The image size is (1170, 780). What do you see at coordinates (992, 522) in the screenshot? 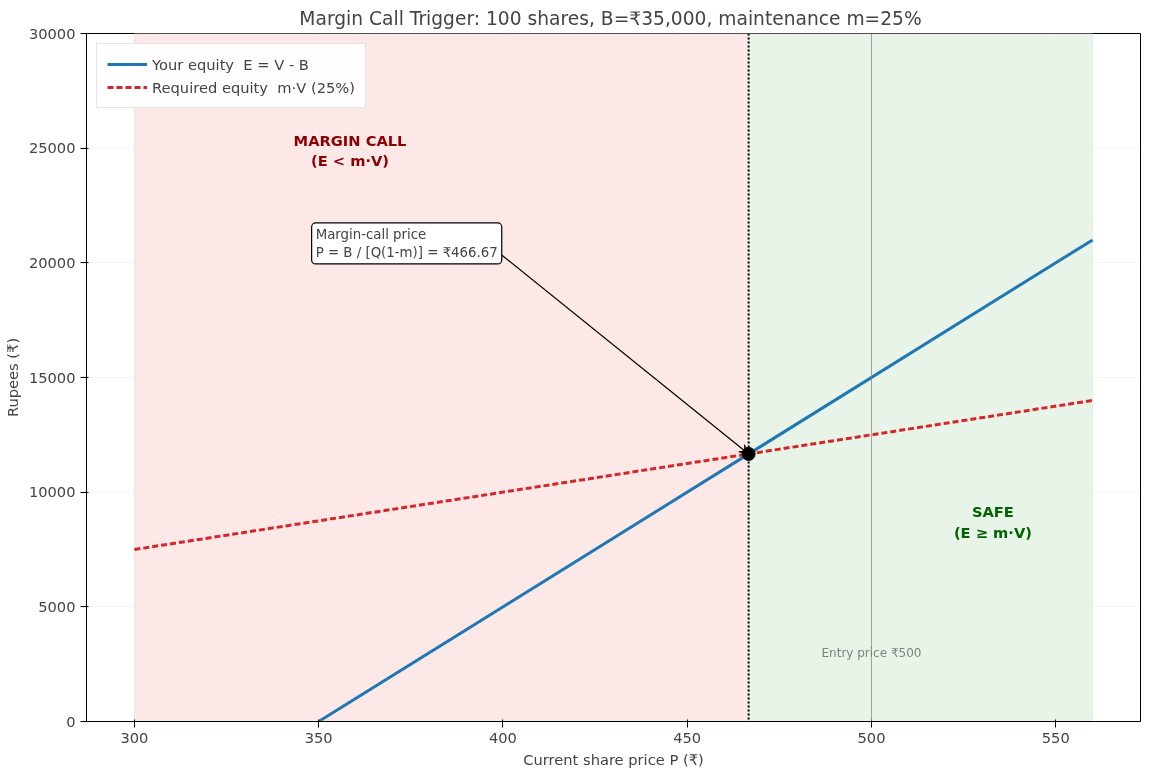
I see `annotation: SAFE (E ≥ m·V)` at bounding box center [992, 522].